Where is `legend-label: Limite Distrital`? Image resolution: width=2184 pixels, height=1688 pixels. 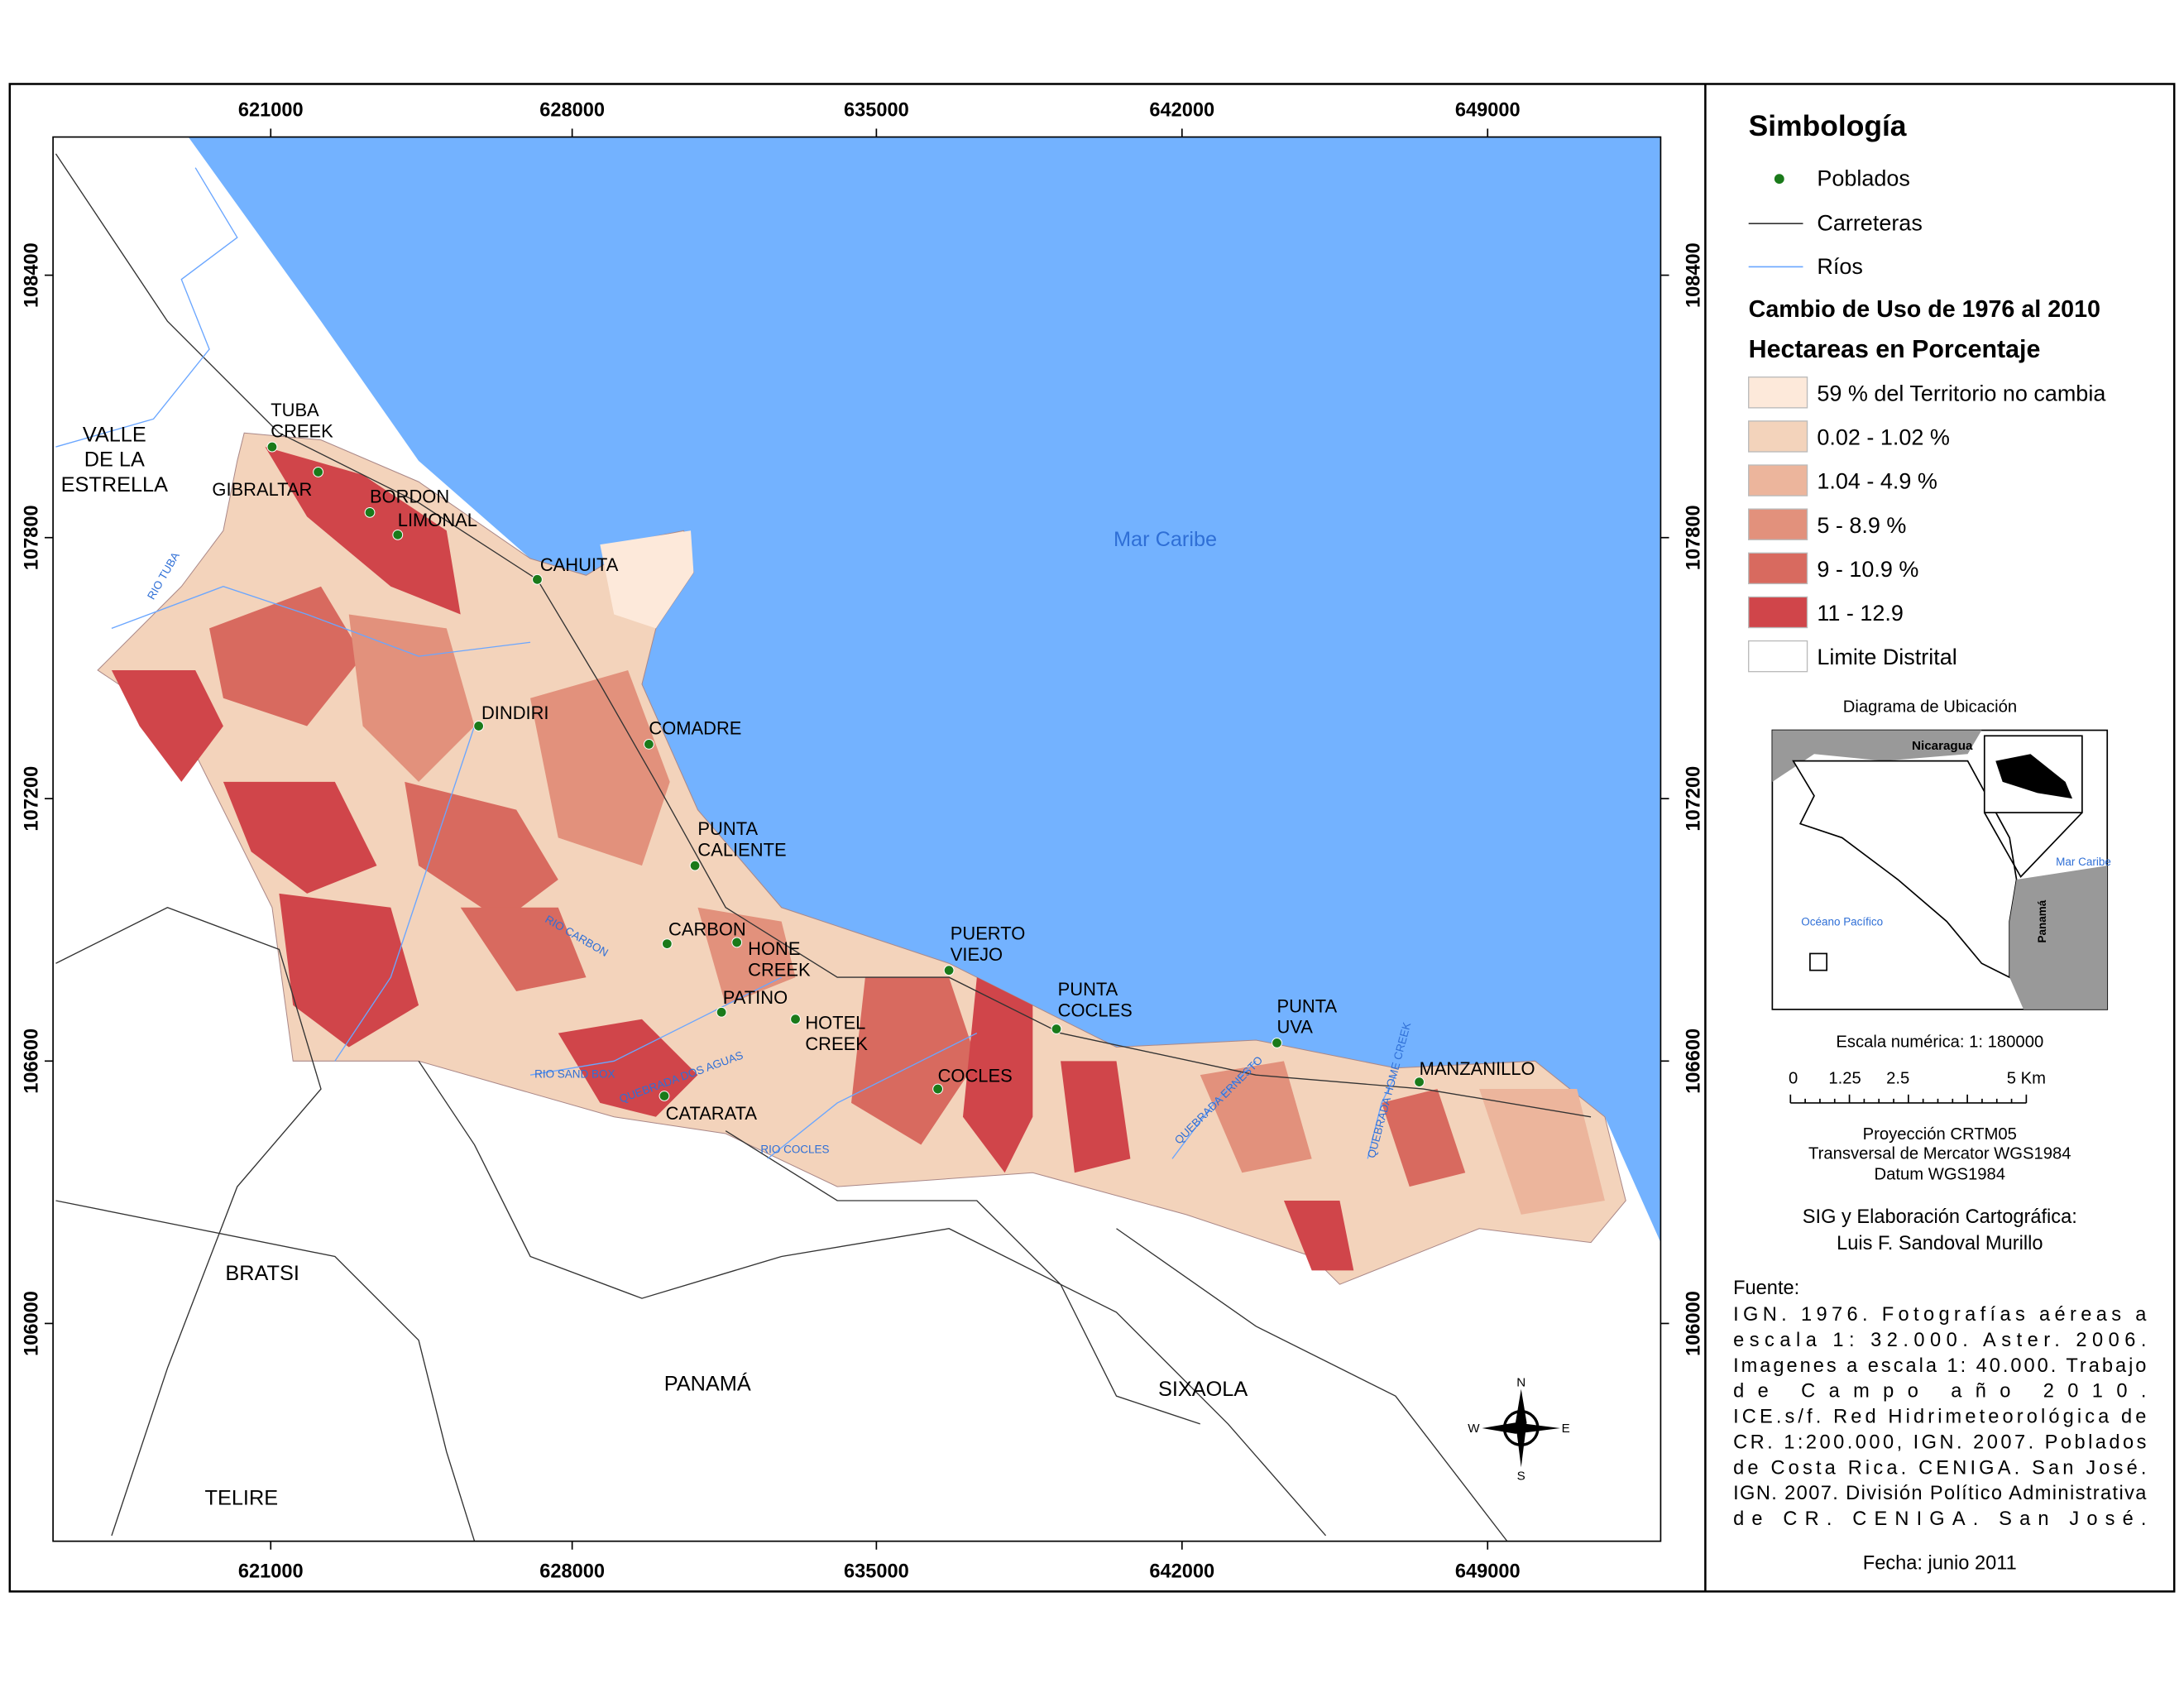
legend-label: Limite Distrital is located at coordinates (1886, 657).